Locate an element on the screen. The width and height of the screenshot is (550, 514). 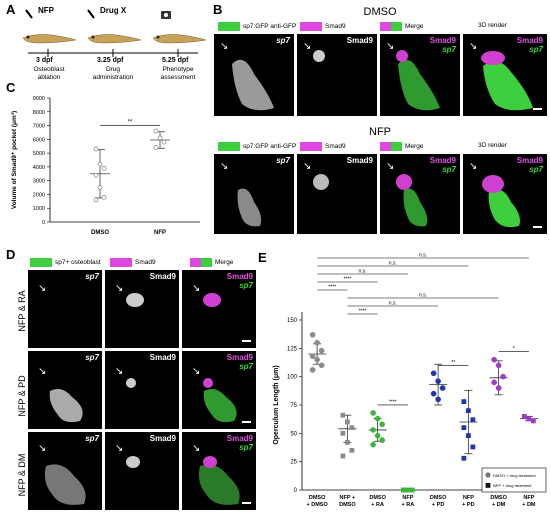
dmso-smad9-image: Smad9 ↘ is located at coordinates (337, 75).